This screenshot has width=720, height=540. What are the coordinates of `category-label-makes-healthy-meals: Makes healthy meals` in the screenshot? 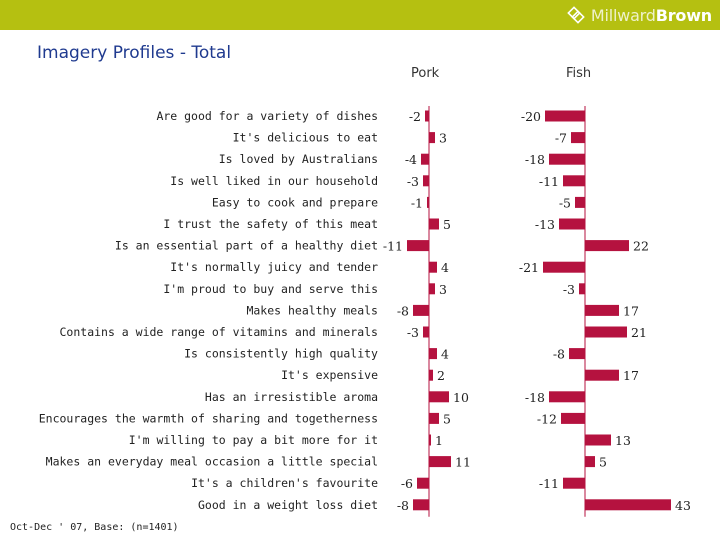 It's located at (312, 310).